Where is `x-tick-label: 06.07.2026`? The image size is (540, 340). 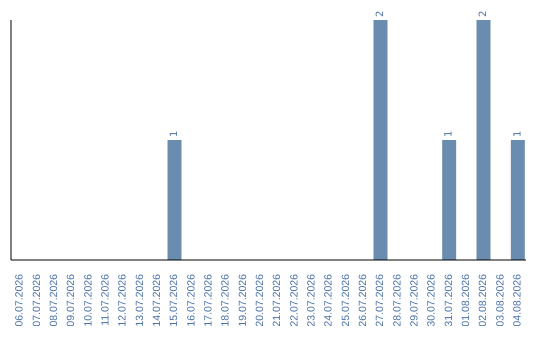
x-tick-label: 06.07.2026 is located at coordinates (20, 300).